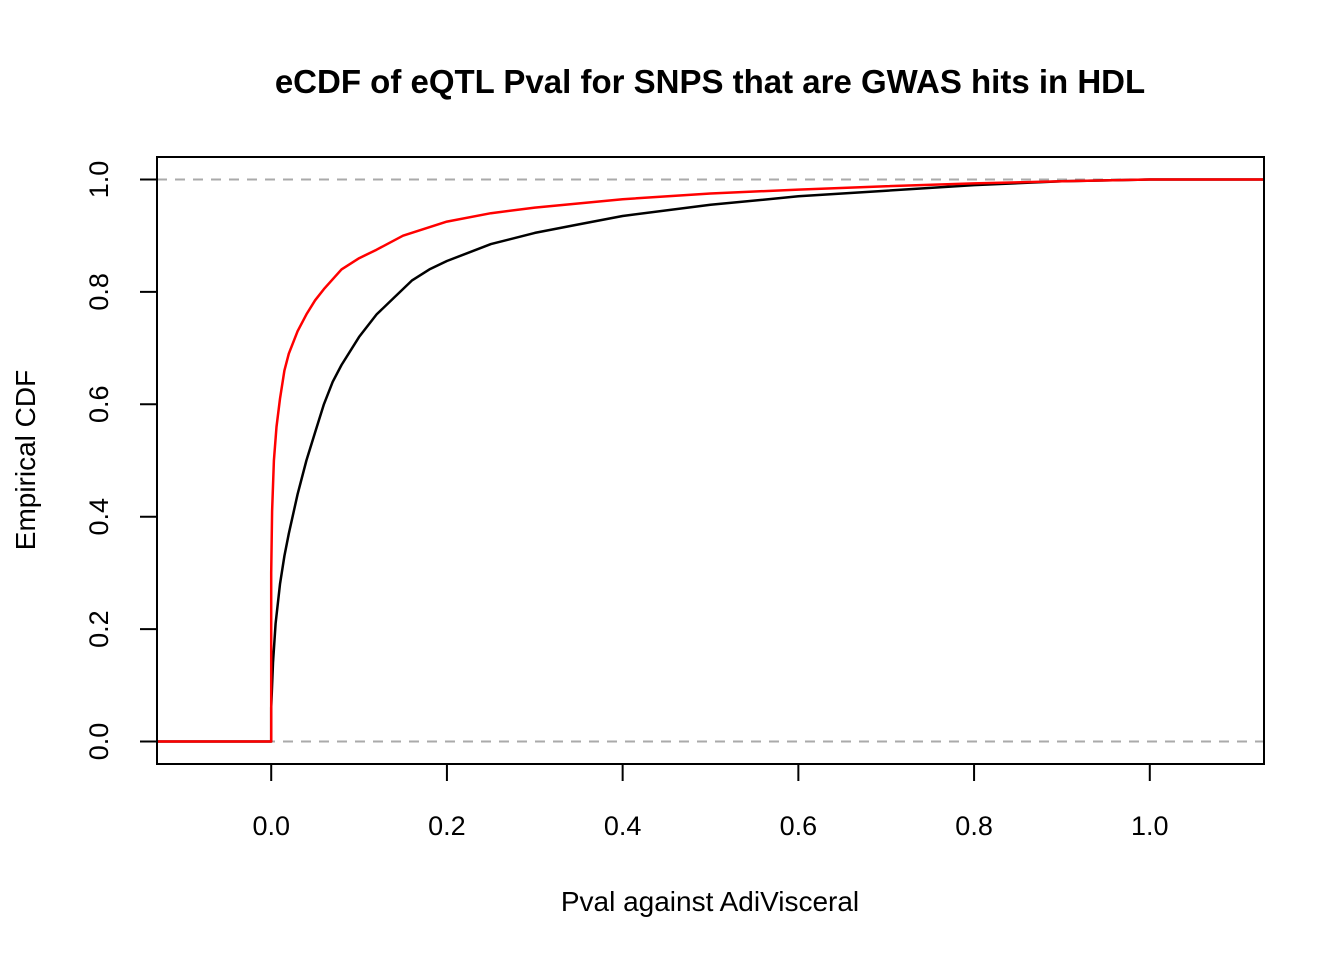  Describe the element at coordinates (99, 180) in the screenshot. I see `y-tick-label-5: 1.0` at that location.